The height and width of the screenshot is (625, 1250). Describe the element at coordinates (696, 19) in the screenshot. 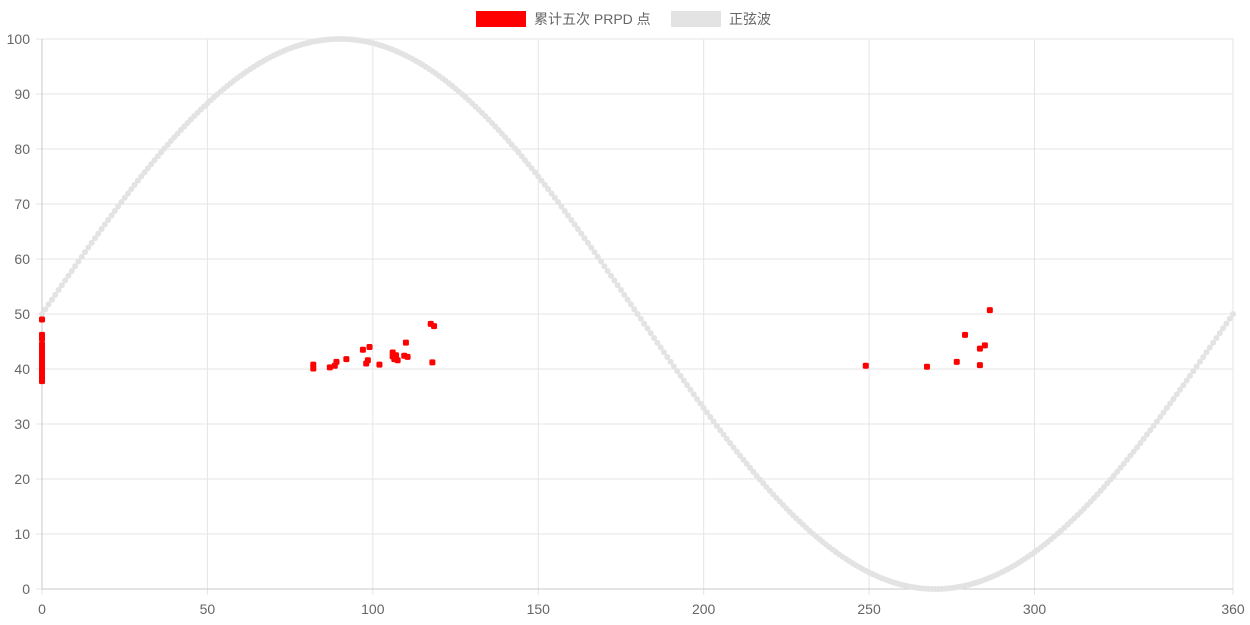

I see `legend-swatch` at that location.